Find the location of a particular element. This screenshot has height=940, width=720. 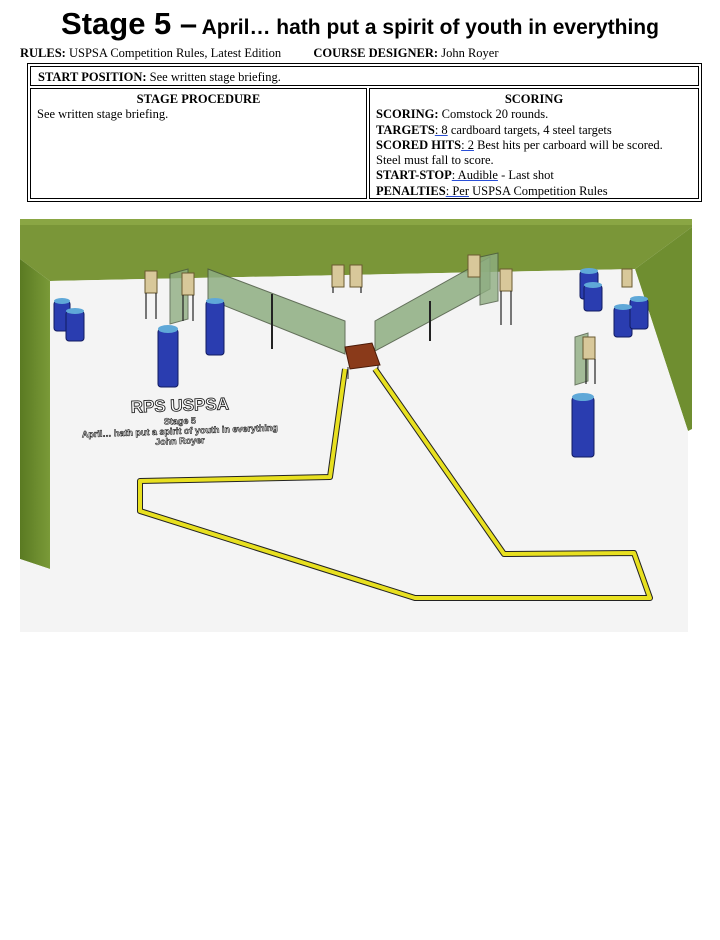

start-value: See written stage briefing. is located at coordinates (215, 77).